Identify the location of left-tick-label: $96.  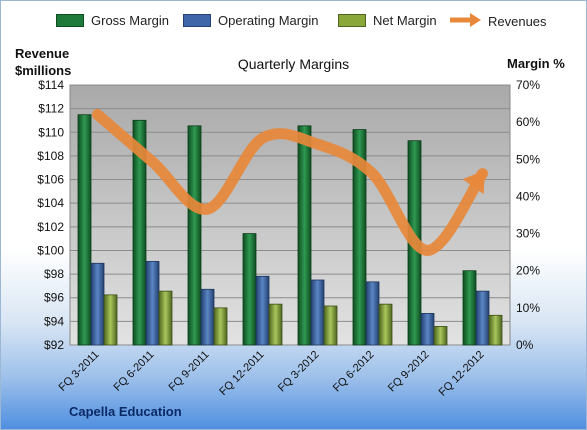
(54, 298).